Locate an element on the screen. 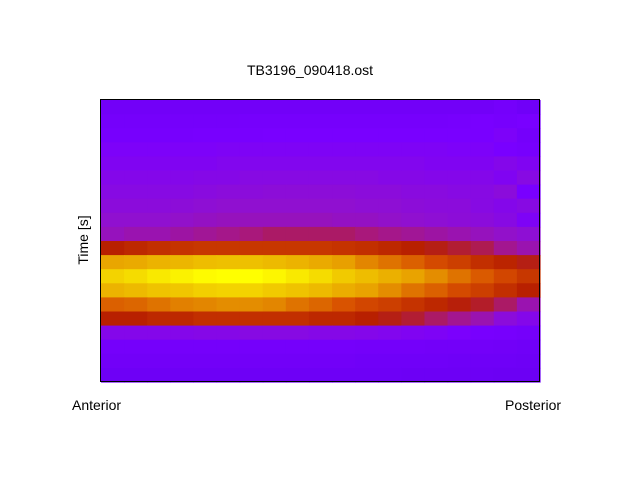 The width and height of the screenshot is (640, 480). heatmap-cell-r1-c0 is located at coordinates (113, 121).